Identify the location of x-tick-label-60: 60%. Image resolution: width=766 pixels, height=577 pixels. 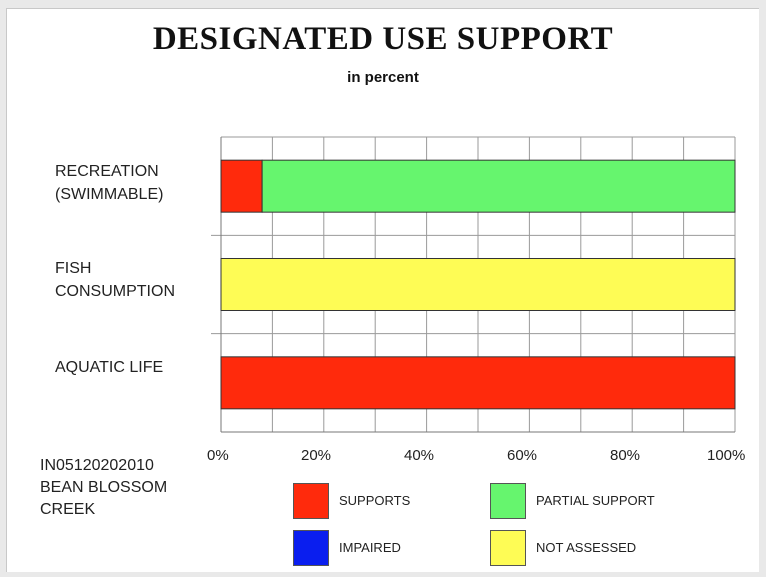
(522, 455).